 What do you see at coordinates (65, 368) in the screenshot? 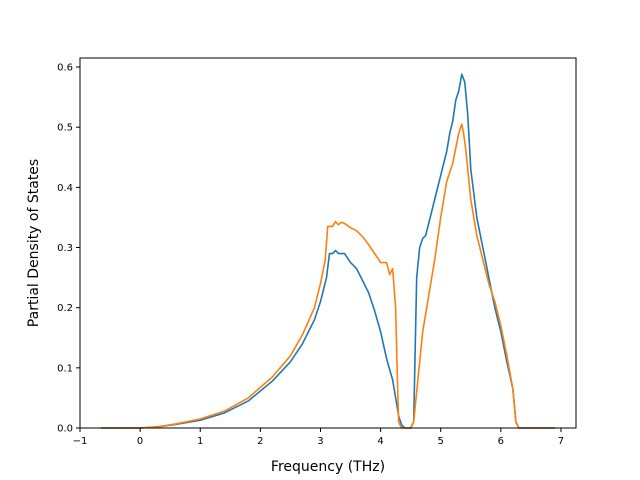
I see `y-tick-label: 0.1` at bounding box center [65, 368].